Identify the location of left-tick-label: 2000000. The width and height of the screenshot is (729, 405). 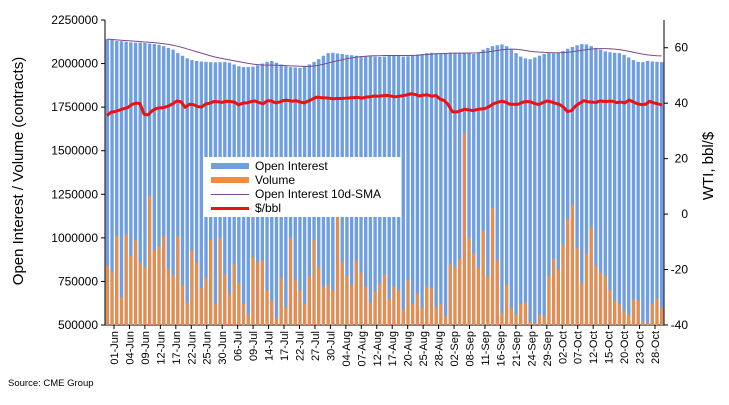
(74, 64).